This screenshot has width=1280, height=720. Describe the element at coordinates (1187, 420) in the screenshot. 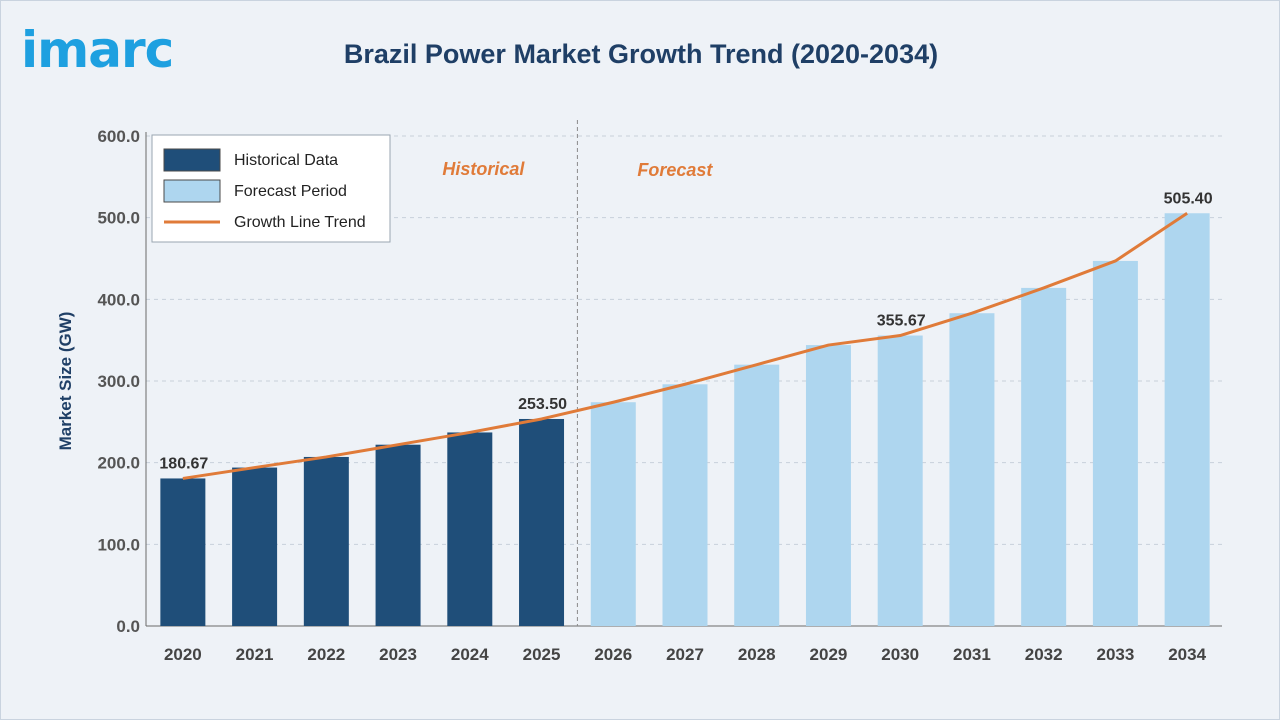

I see `bar-2034` at that location.